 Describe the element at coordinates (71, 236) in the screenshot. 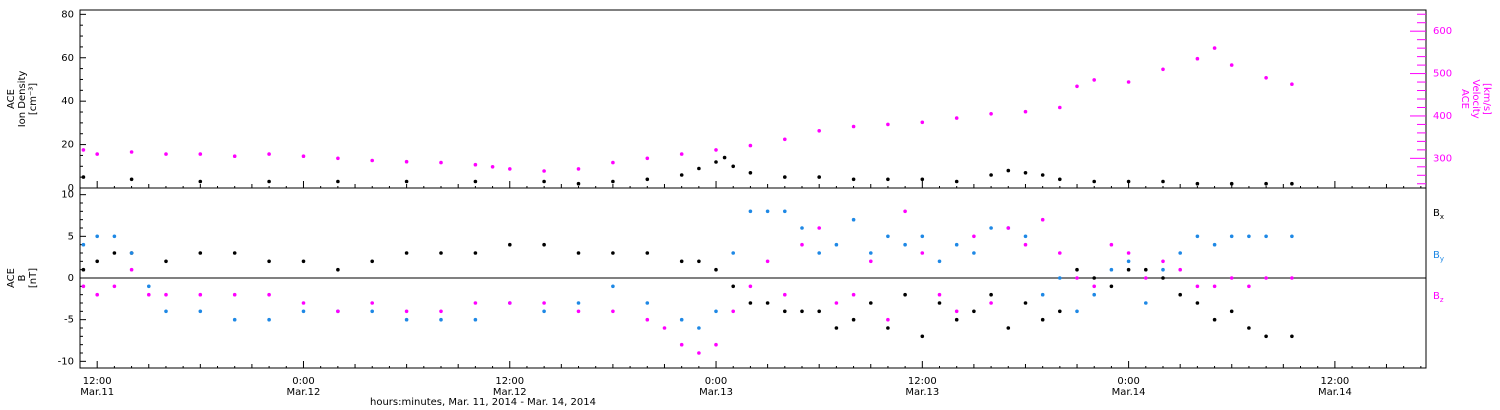

I see `field-tick-label: 5` at that location.